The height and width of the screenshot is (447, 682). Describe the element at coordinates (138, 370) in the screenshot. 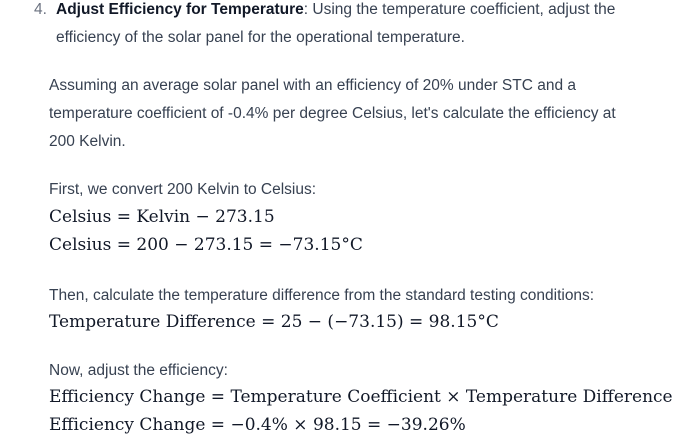

I see `para4-intro: Now, adjust the efficiency:` at that location.